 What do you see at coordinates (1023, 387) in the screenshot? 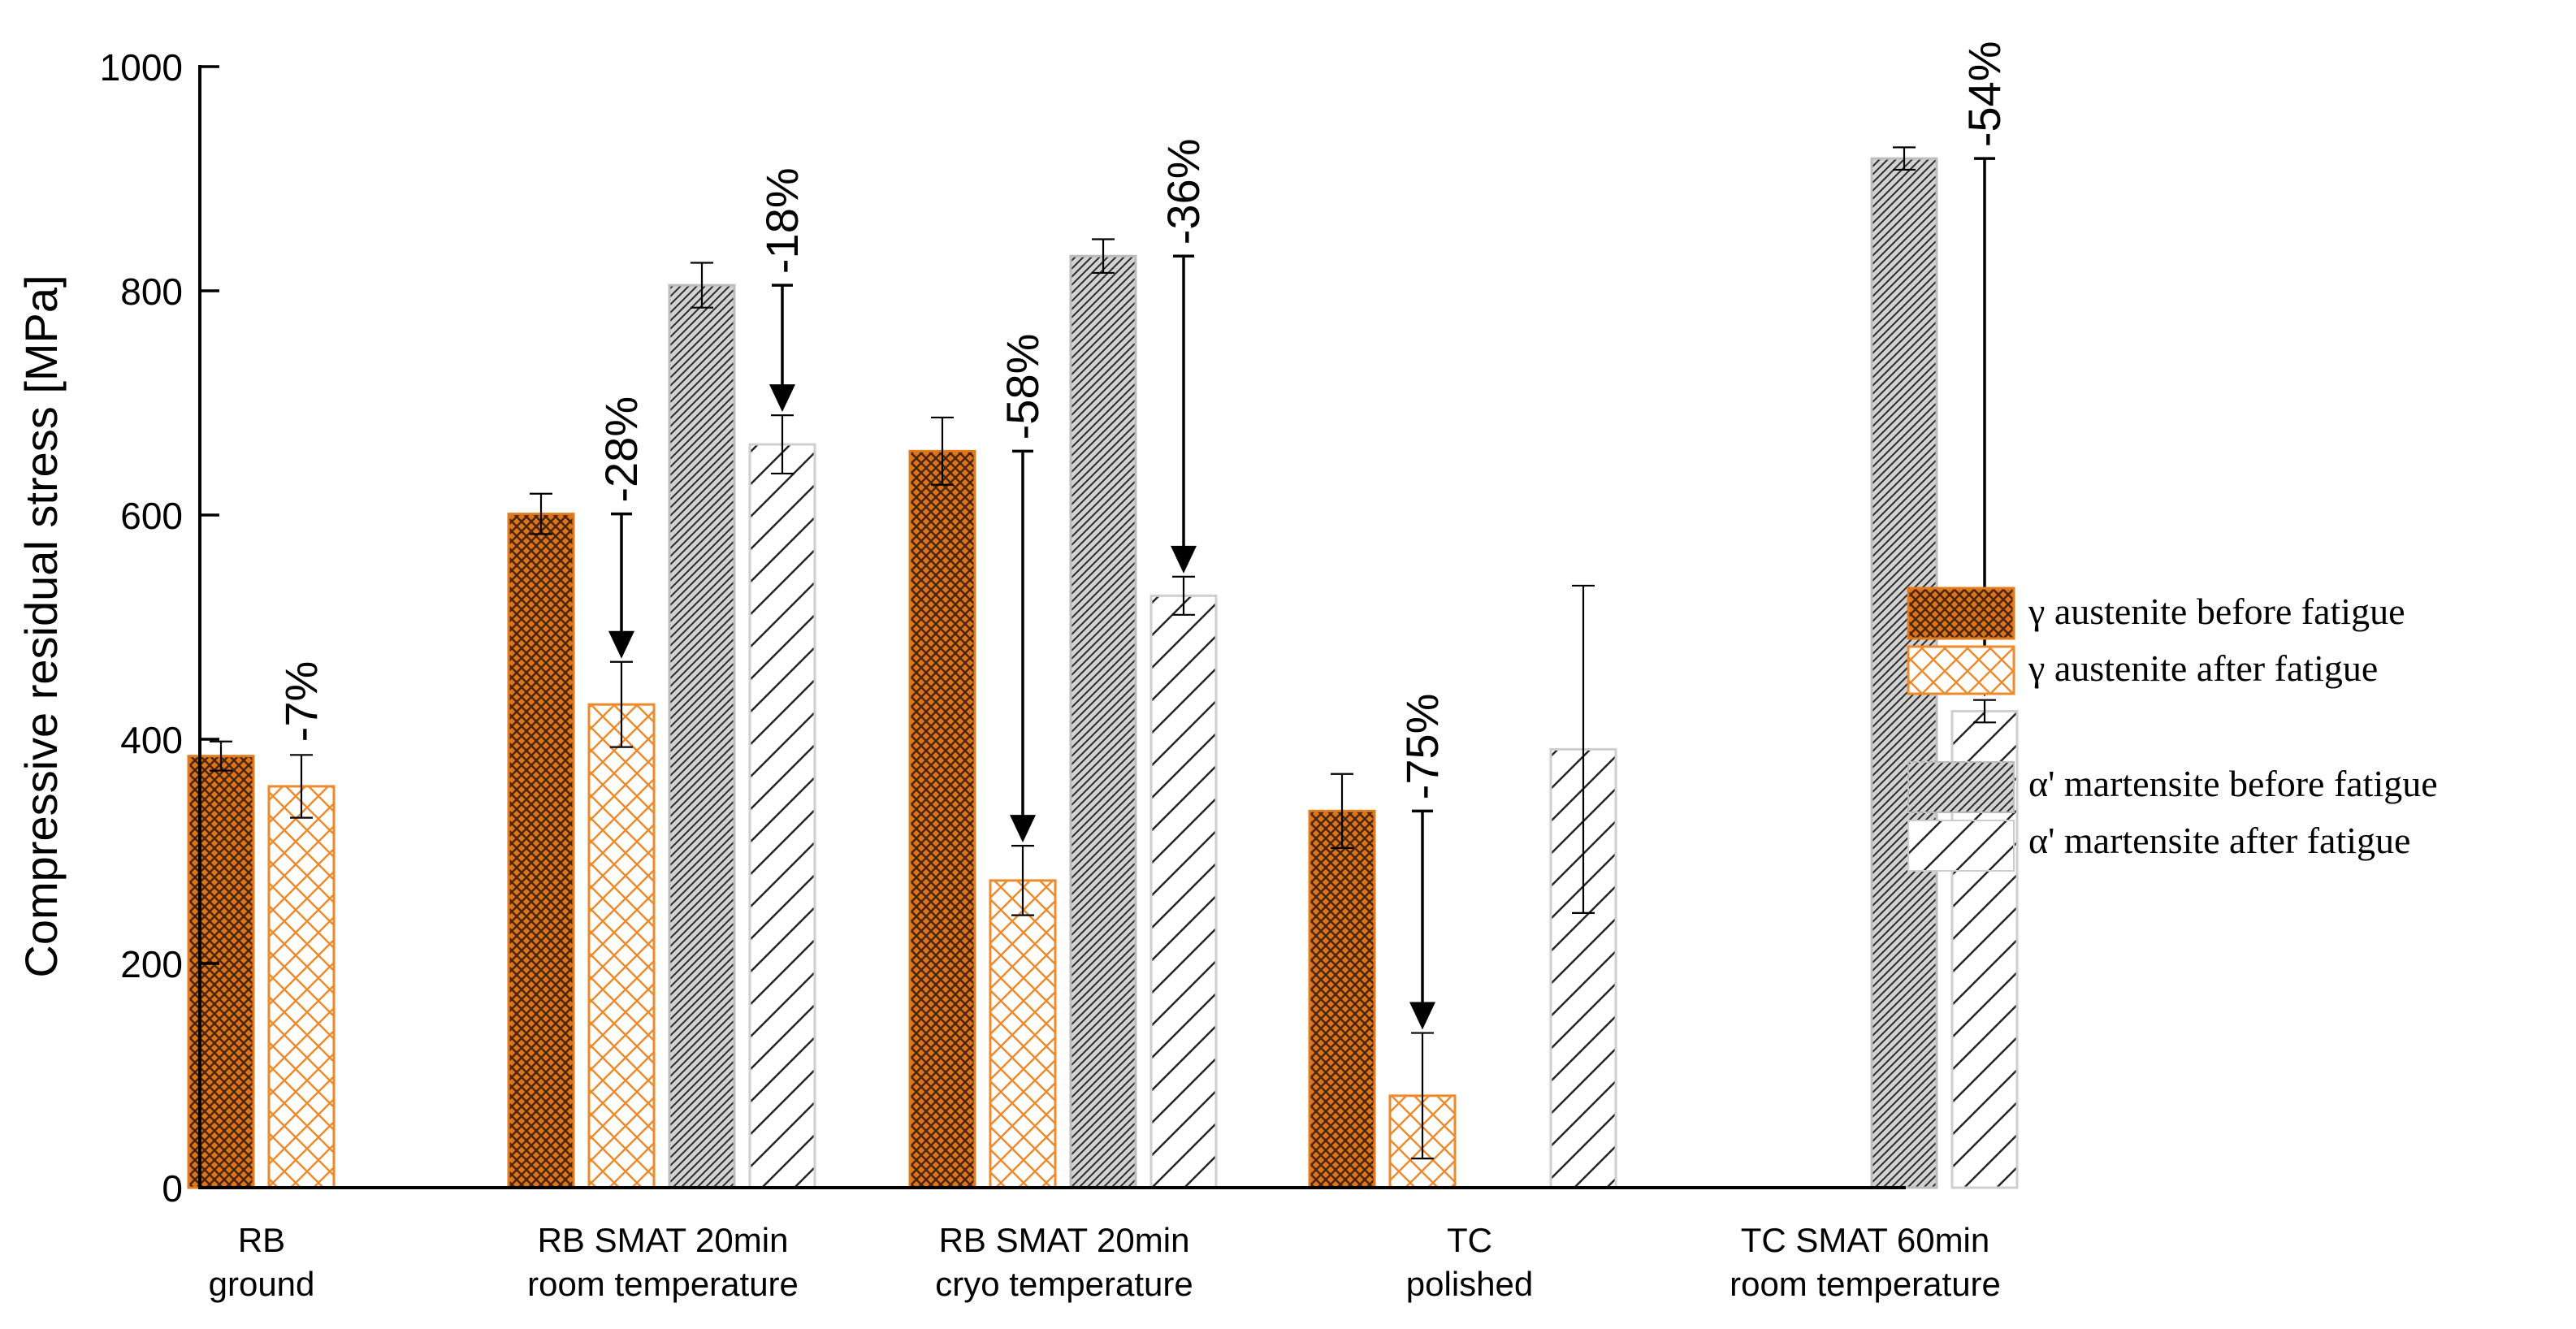
I see `annotation-label: -58%` at bounding box center [1023, 387].